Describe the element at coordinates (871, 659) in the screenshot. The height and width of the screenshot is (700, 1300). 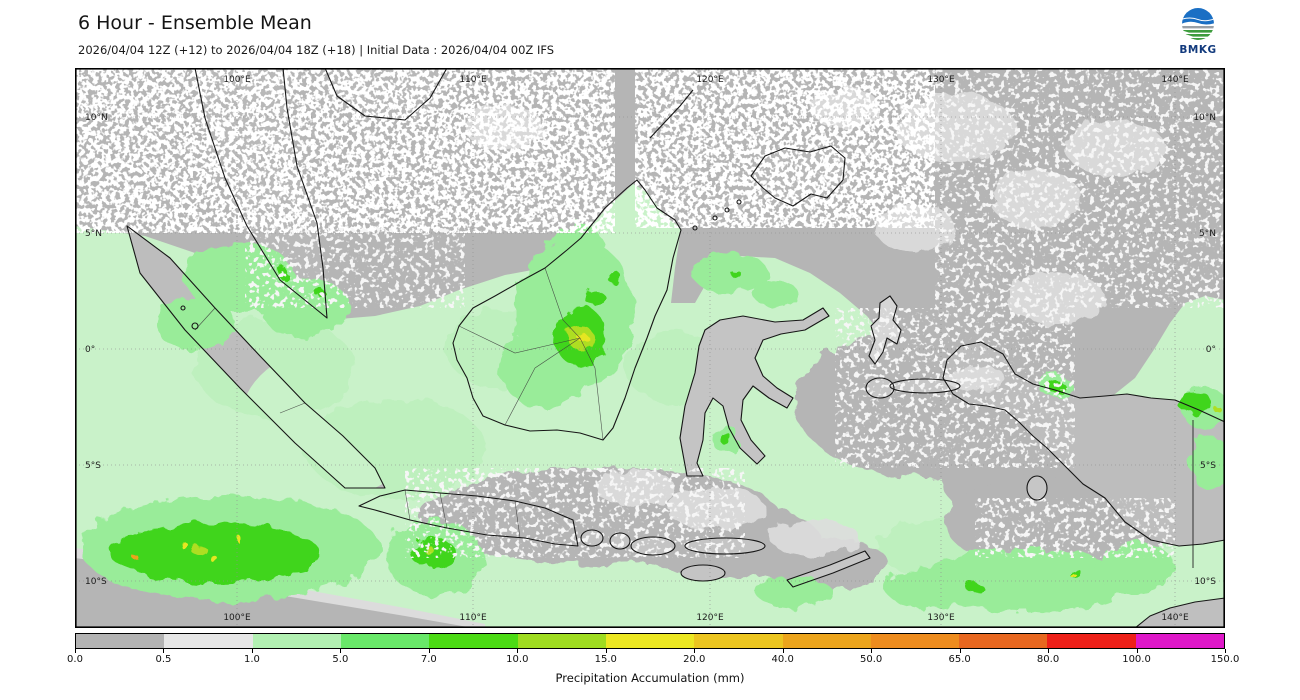
I see `colorbar-tick-label: 50.0` at that location.